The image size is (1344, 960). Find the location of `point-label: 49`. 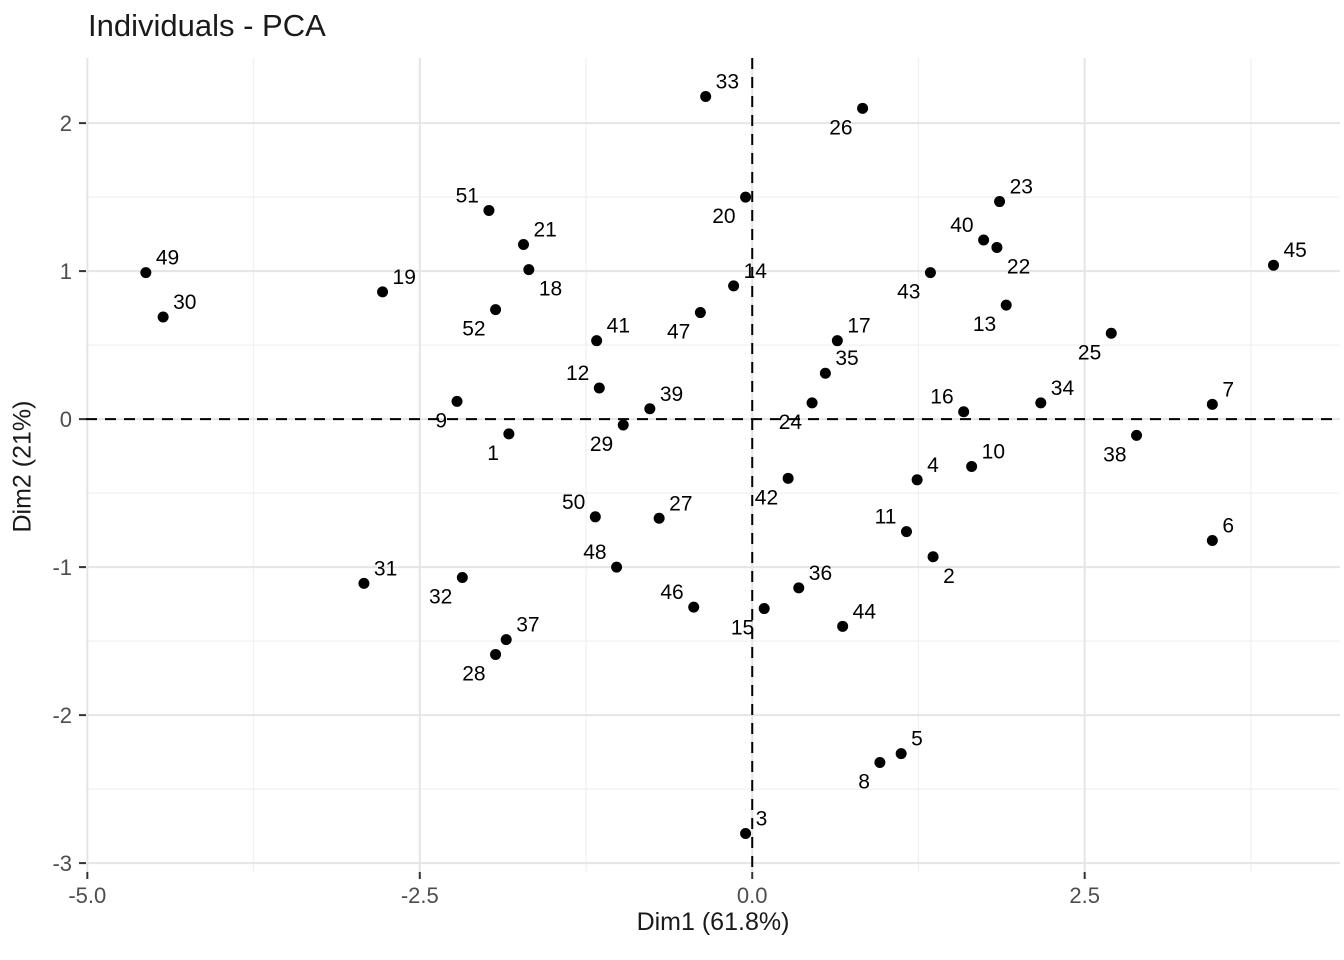

point-label: 49 is located at coordinates (167, 258).